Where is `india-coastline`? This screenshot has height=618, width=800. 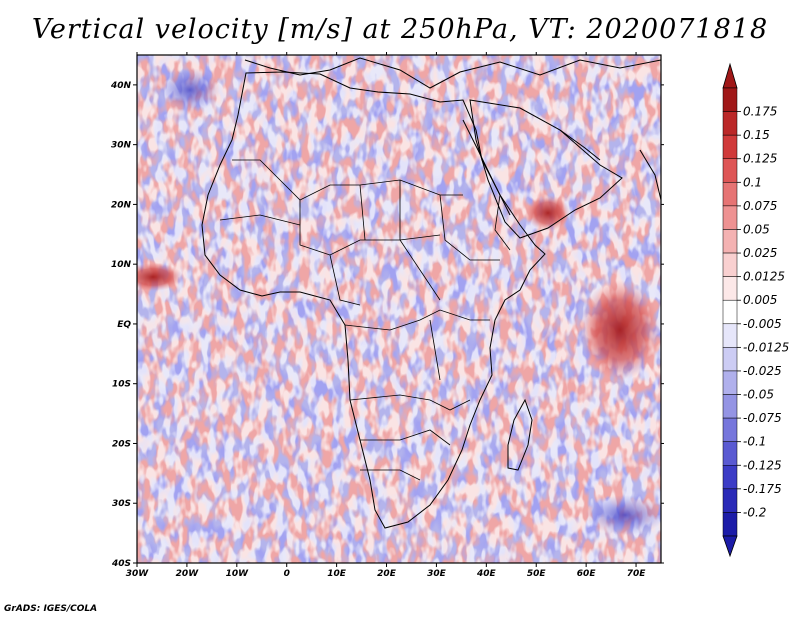 india-coastline is located at coordinates (650, 199).